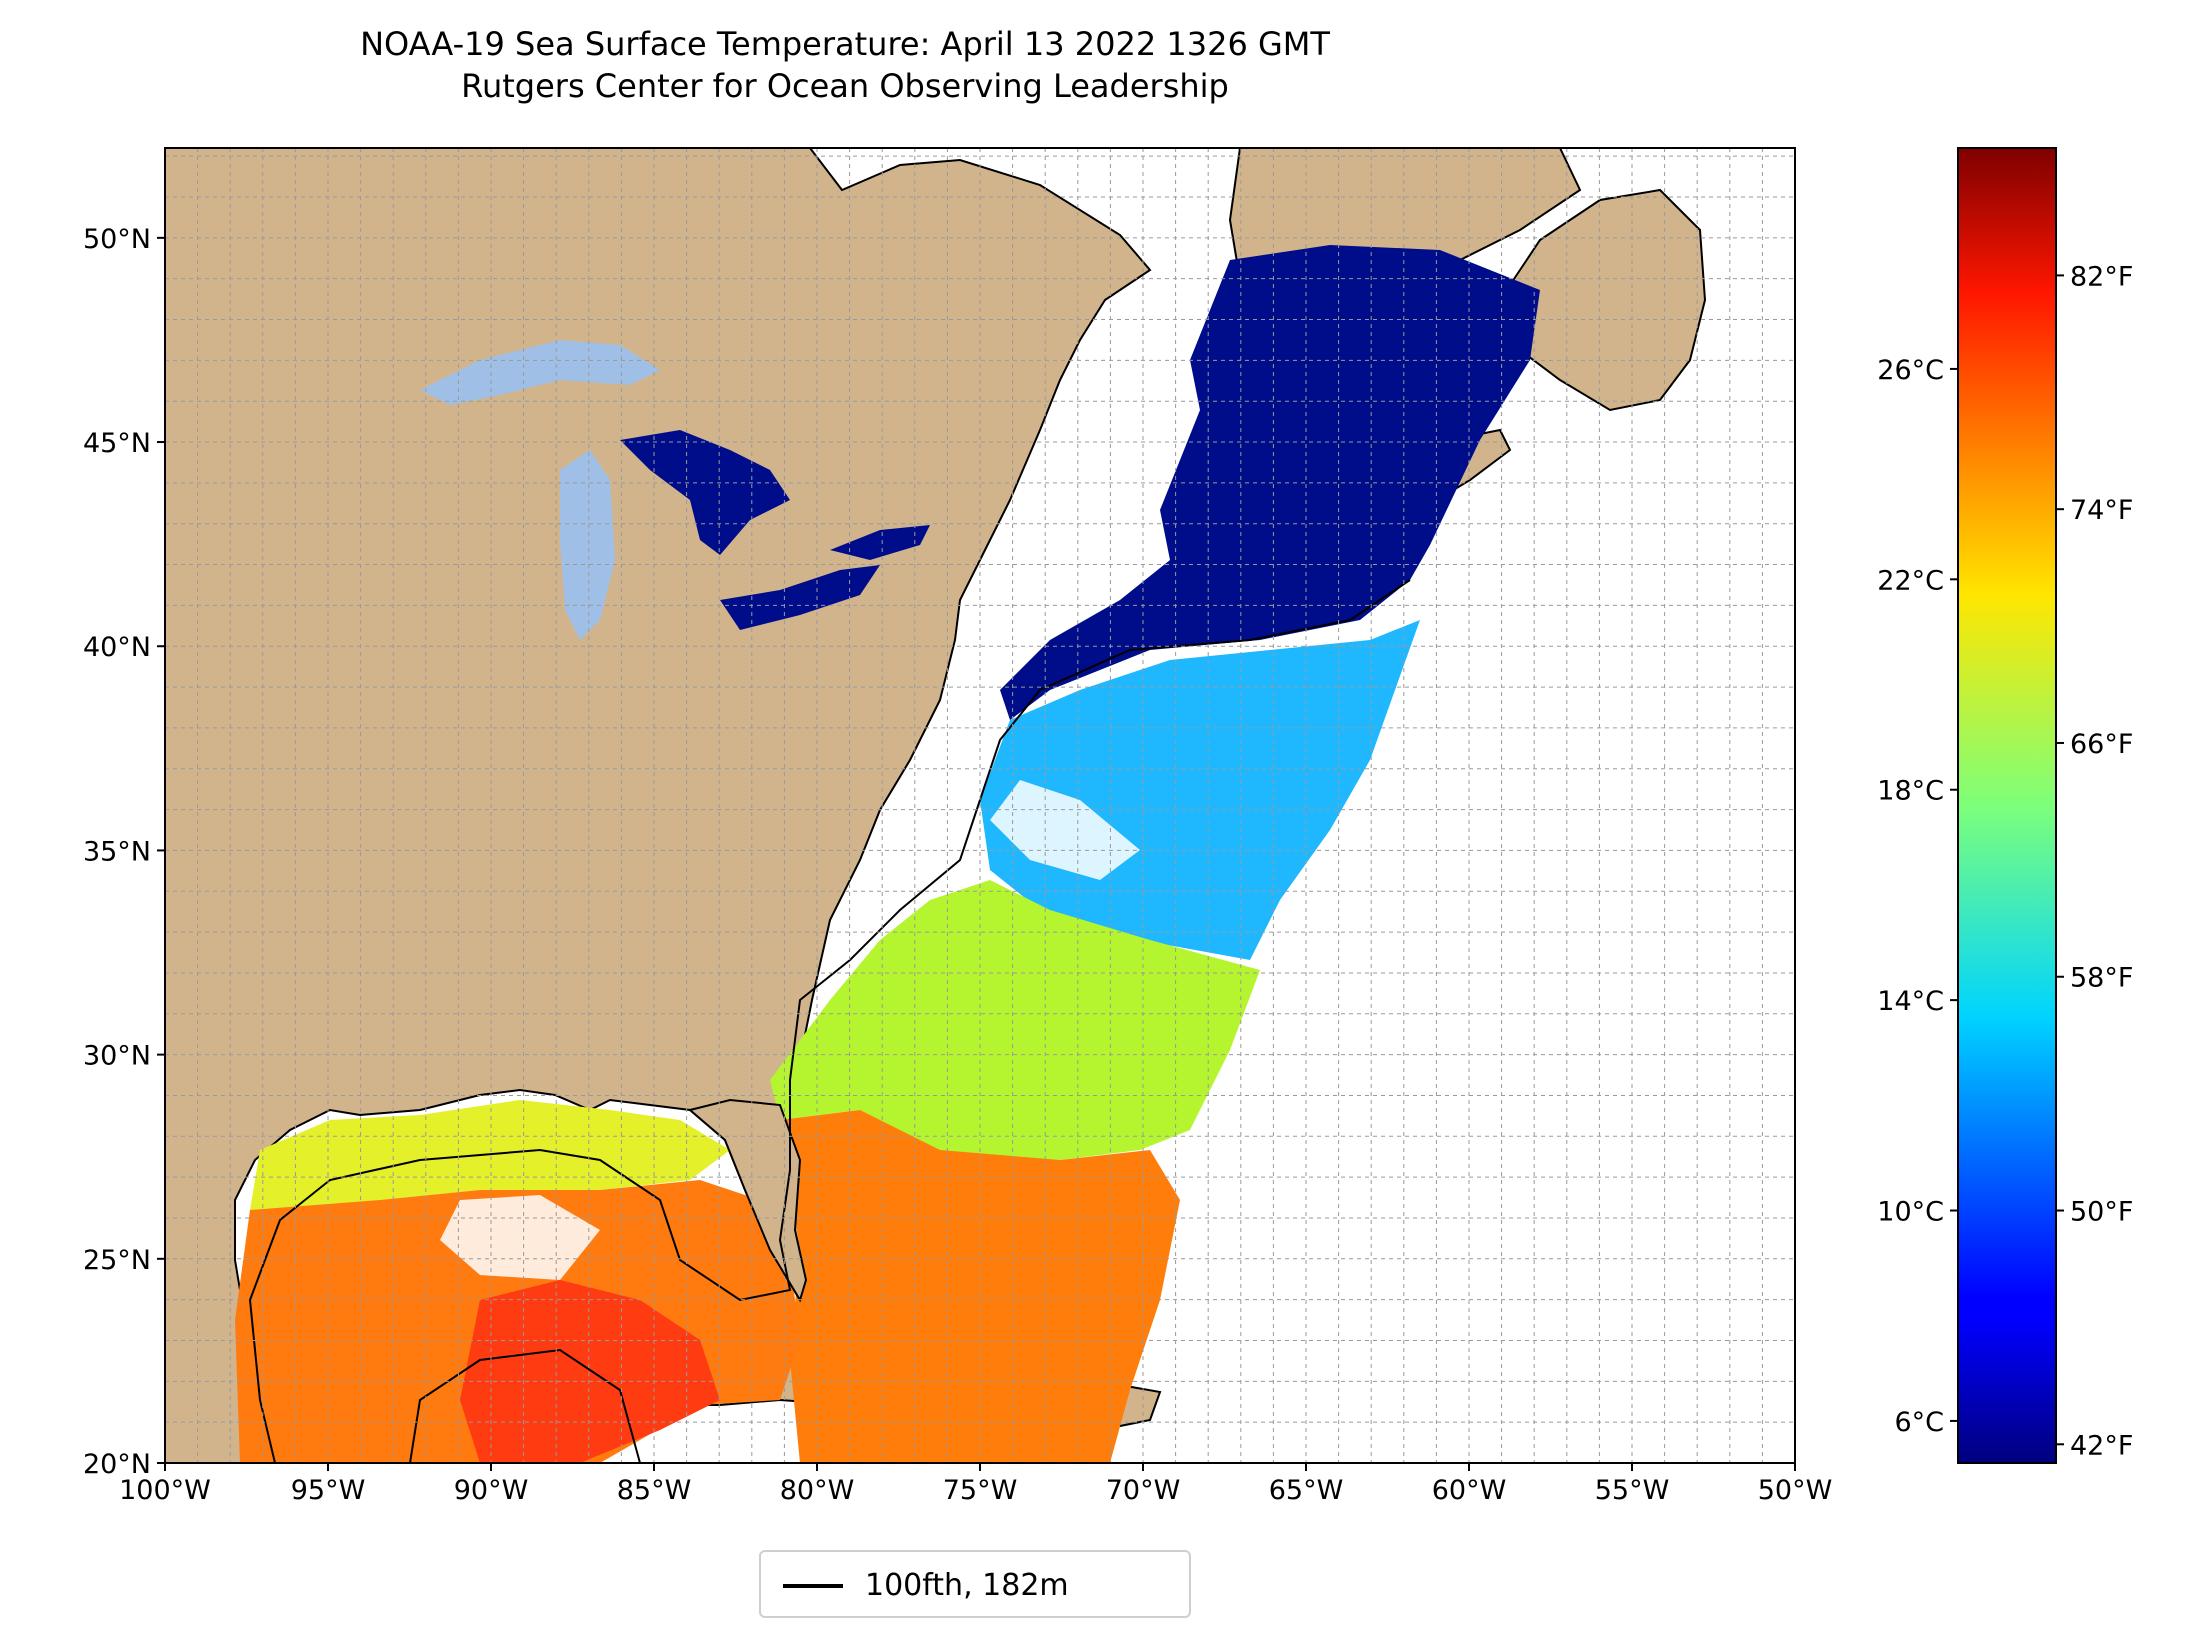 The width and height of the screenshot is (2201, 1647). What do you see at coordinates (540, 372) in the screenshot?
I see `lake-superior` at bounding box center [540, 372].